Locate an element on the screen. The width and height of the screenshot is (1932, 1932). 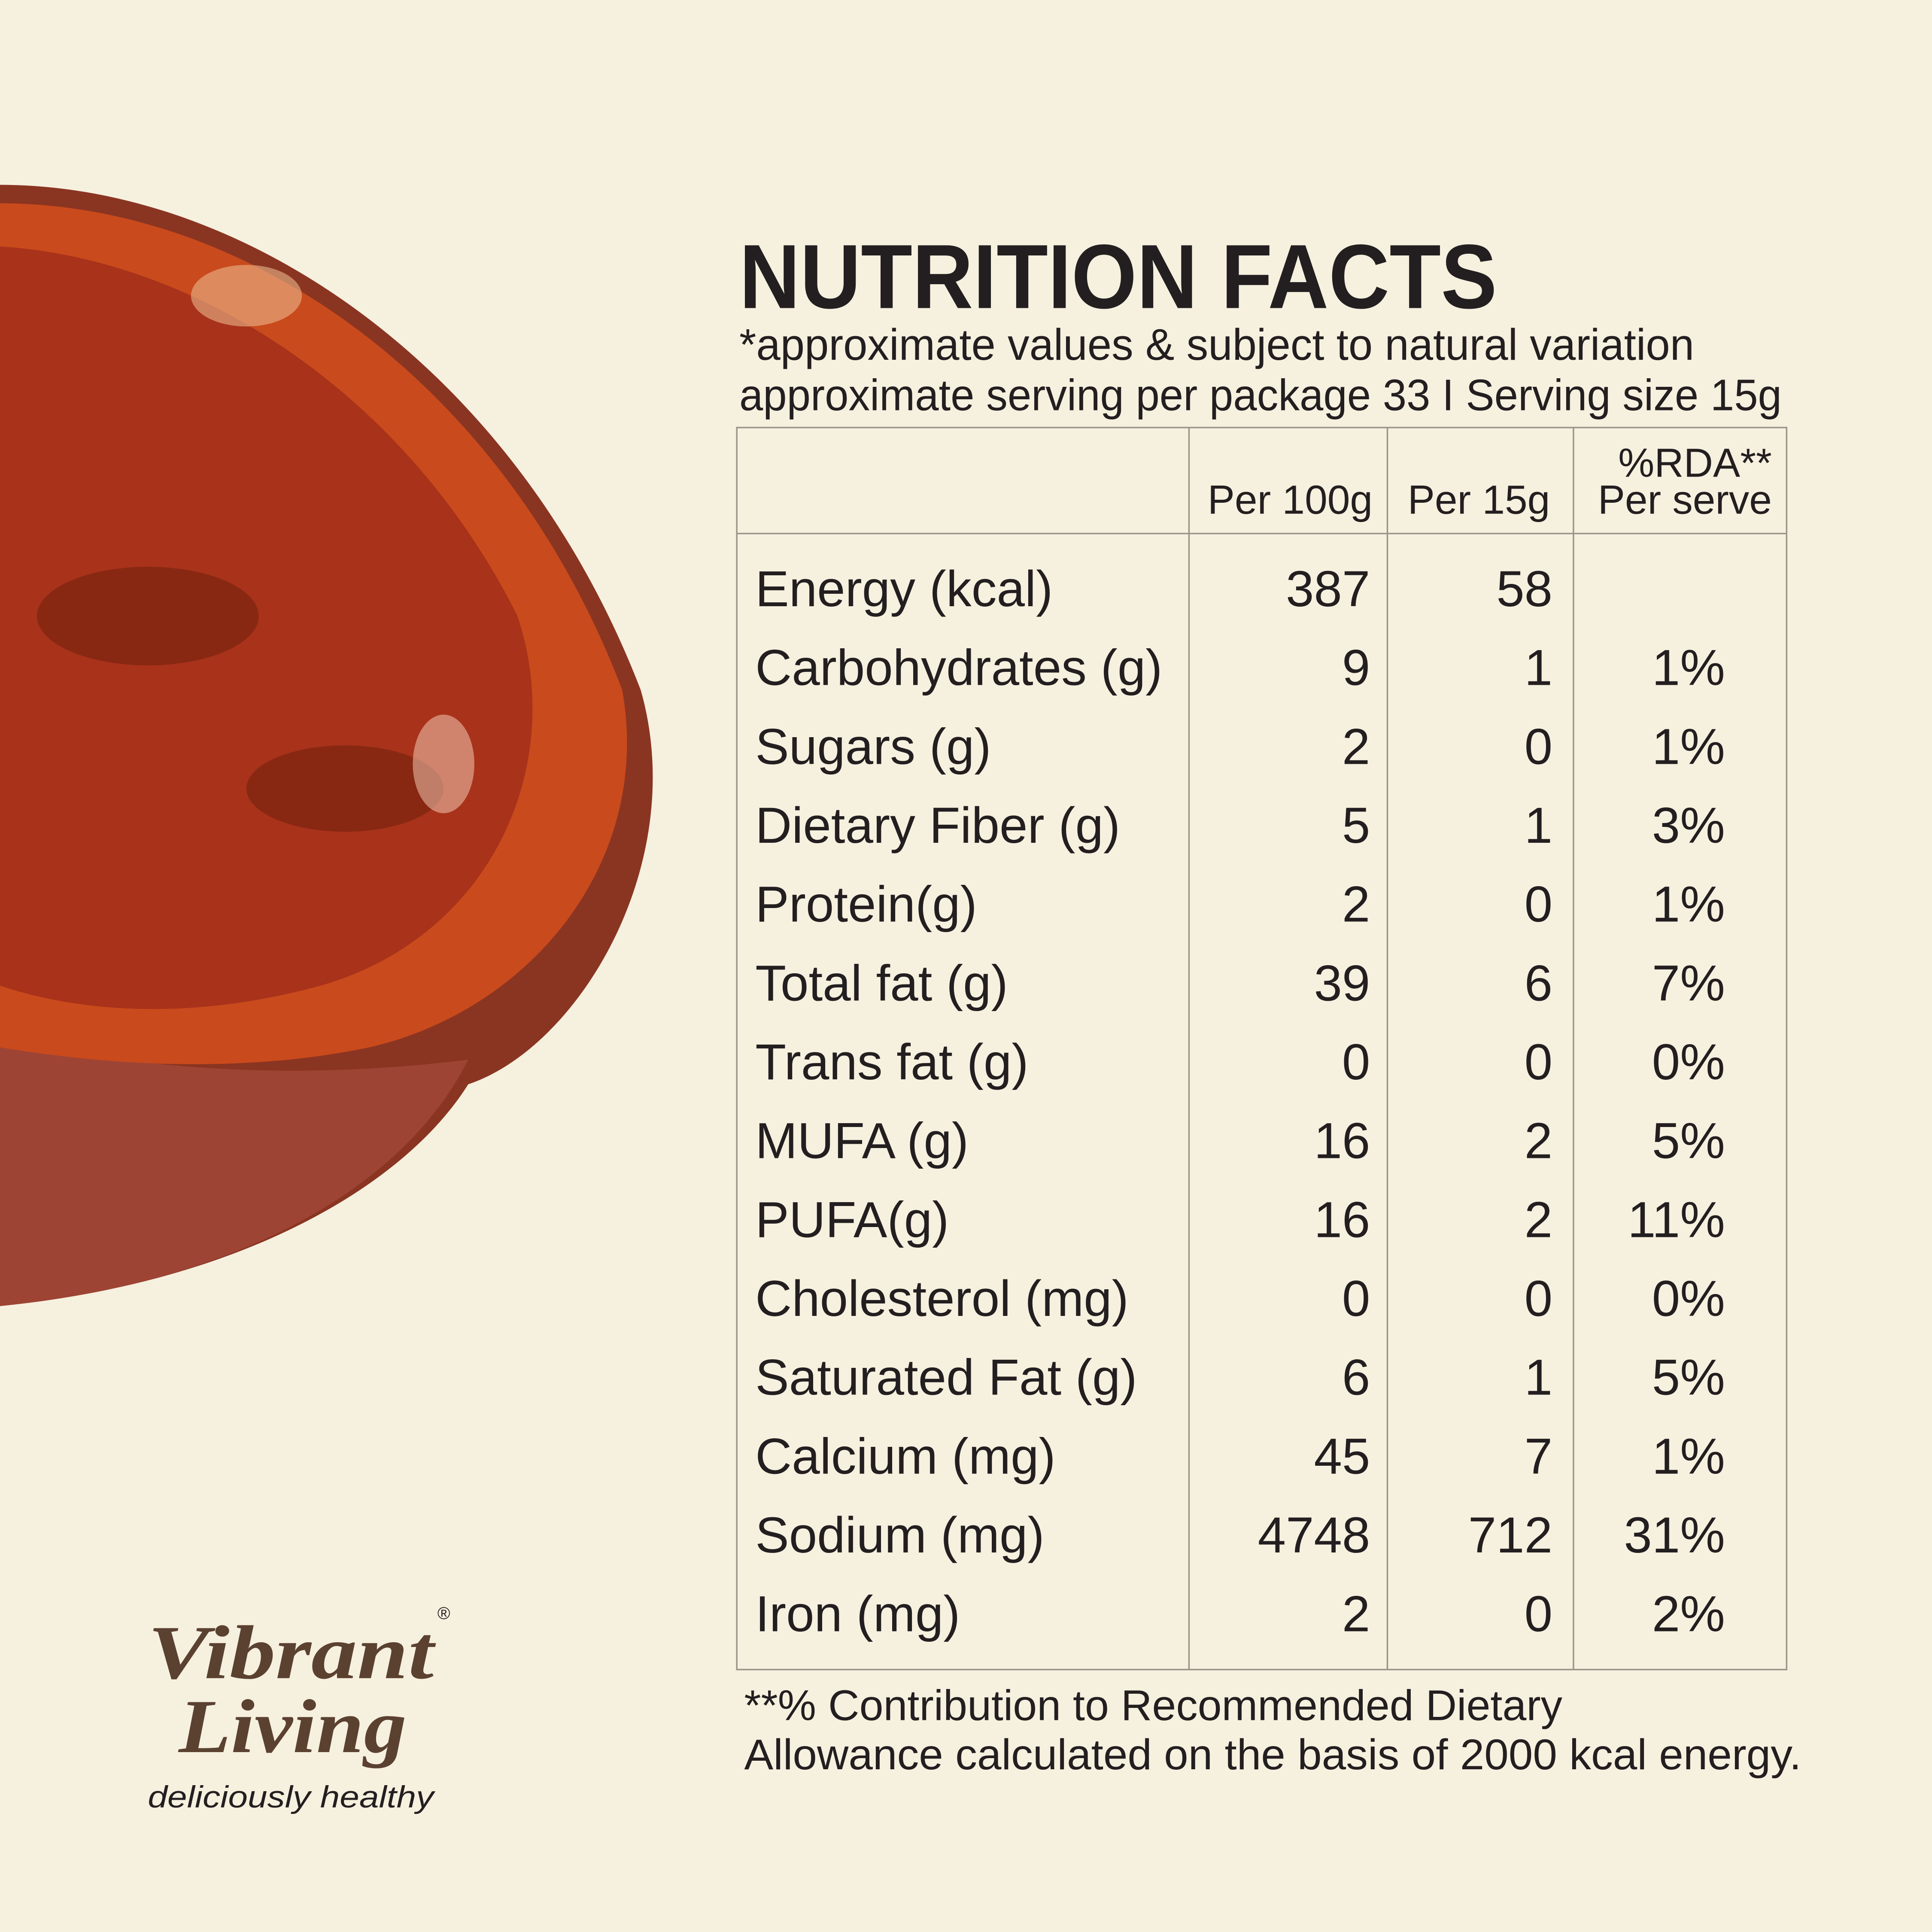
footnote: **% Contribution to Recommended Dietary is located at coordinates (1153, 1705).